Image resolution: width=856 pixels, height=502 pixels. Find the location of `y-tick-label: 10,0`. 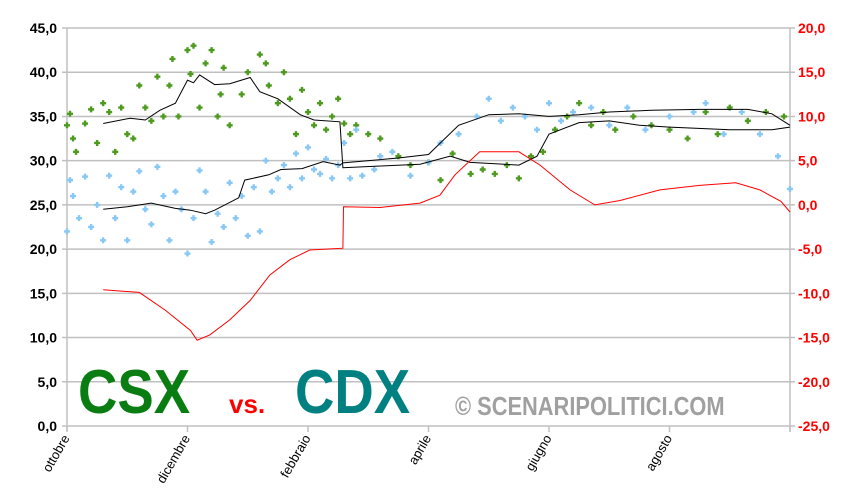

y-tick-label: 10,0 is located at coordinates (43, 338).